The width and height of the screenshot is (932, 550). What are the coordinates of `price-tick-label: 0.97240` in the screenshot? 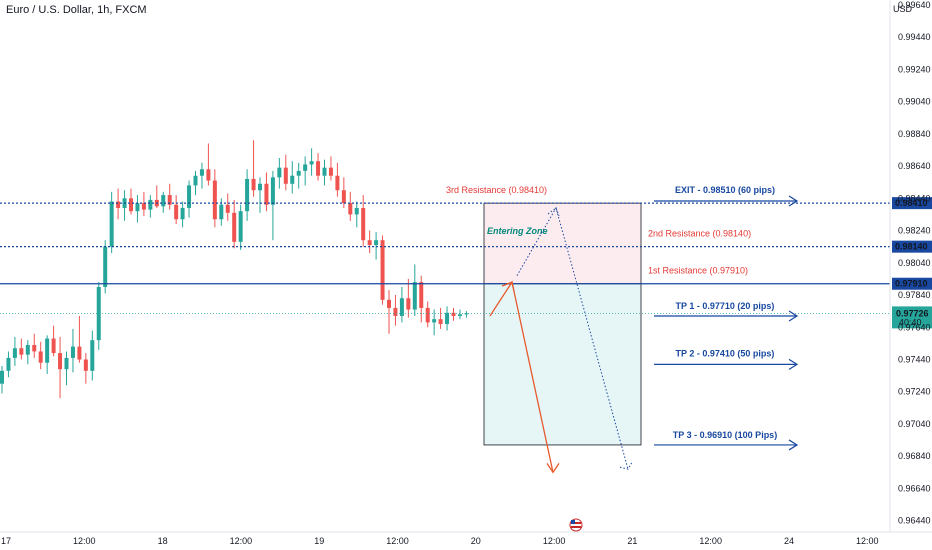 It's located at (914, 392).